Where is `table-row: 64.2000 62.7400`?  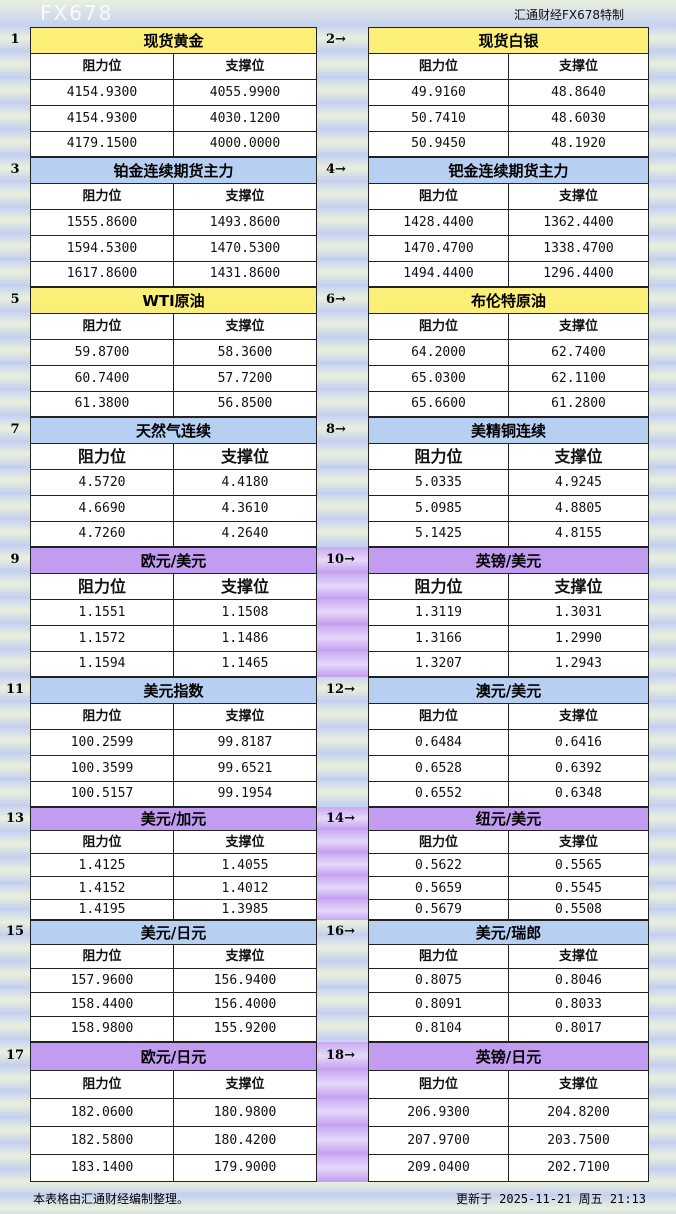
table-row: 64.2000 62.7400 is located at coordinates (508, 353).